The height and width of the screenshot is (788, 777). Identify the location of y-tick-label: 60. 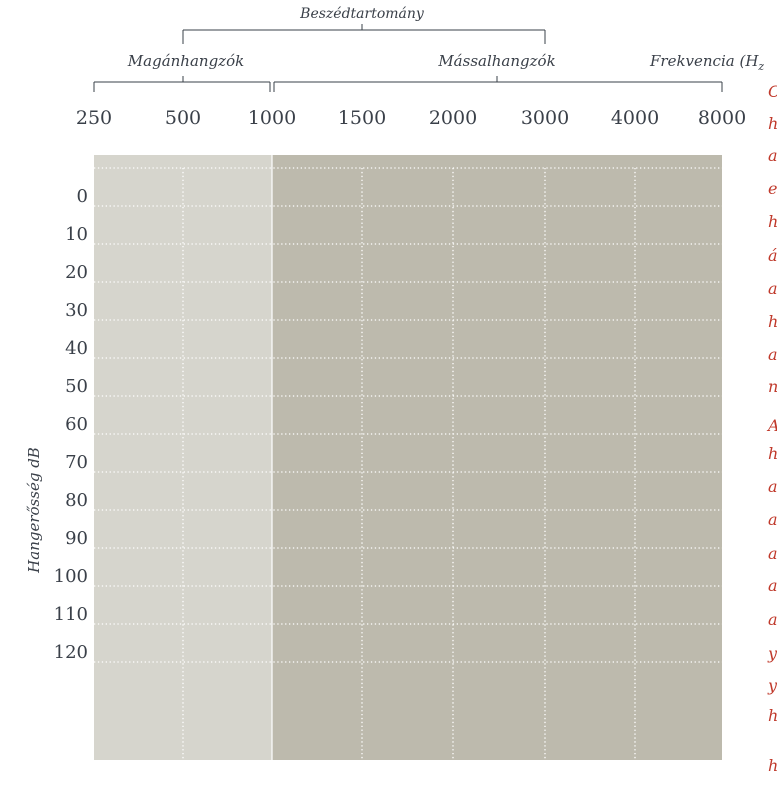
(76, 424).